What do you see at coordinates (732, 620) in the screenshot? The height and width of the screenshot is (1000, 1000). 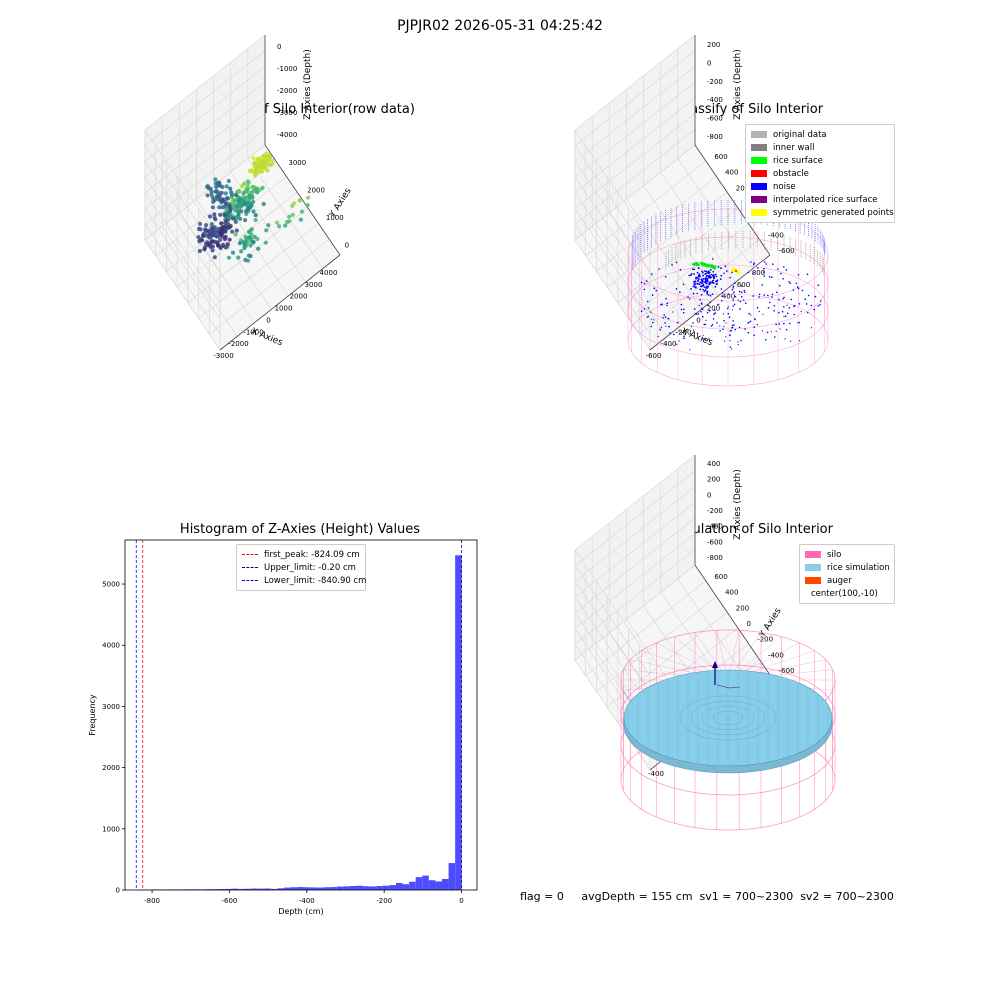 I see `p4-y-axis-line` at bounding box center [732, 620].